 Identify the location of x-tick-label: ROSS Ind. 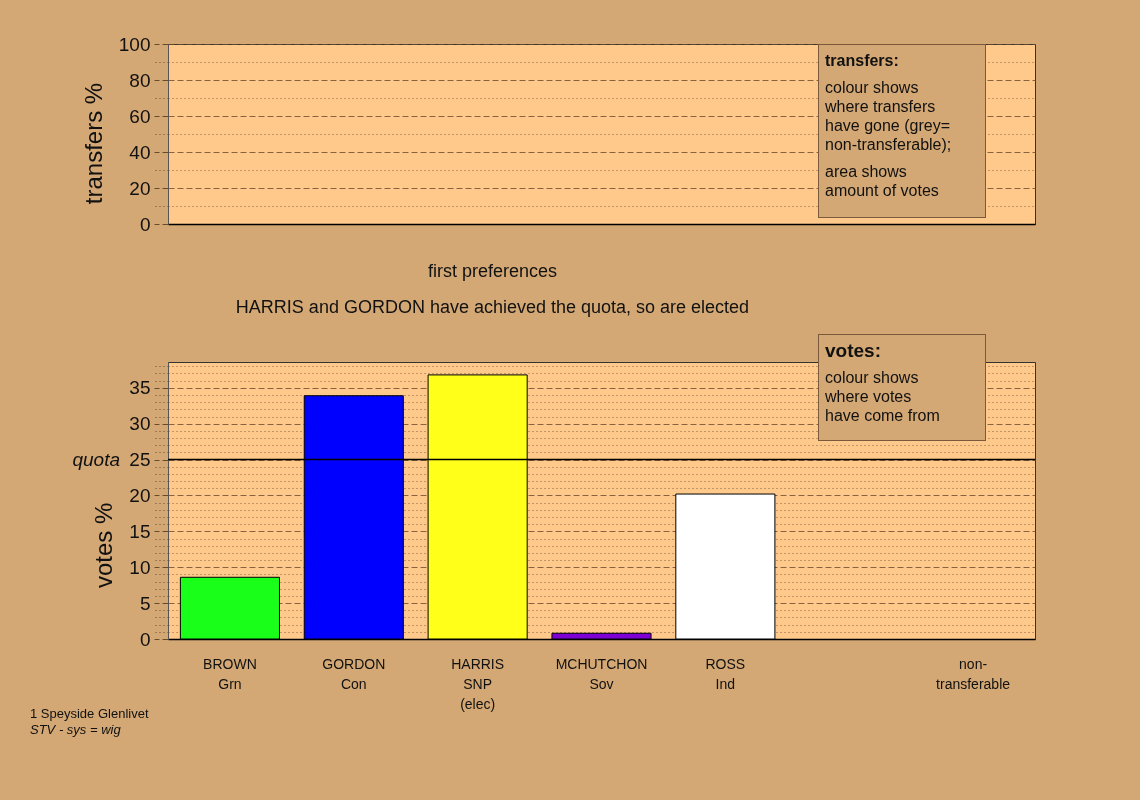
(725, 673).